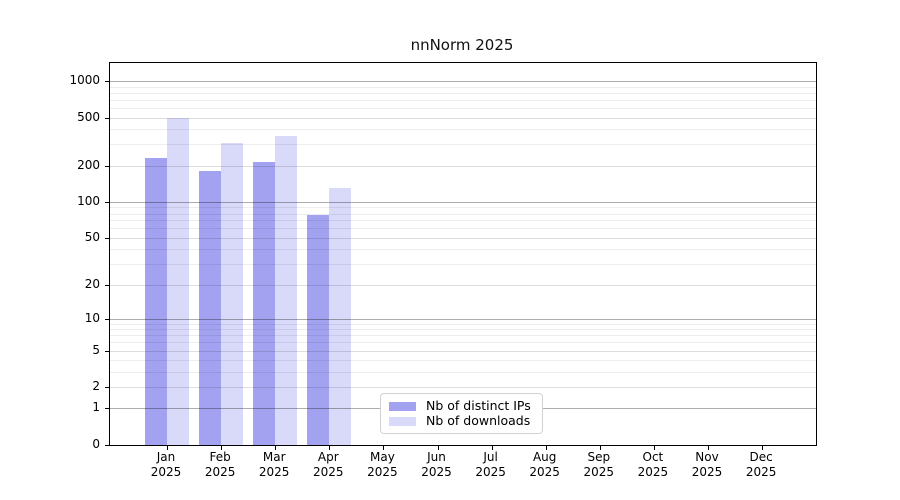  Describe the element at coordinates (340, 316) in the screenshot. I see `bar-downloads-apr` at that location.